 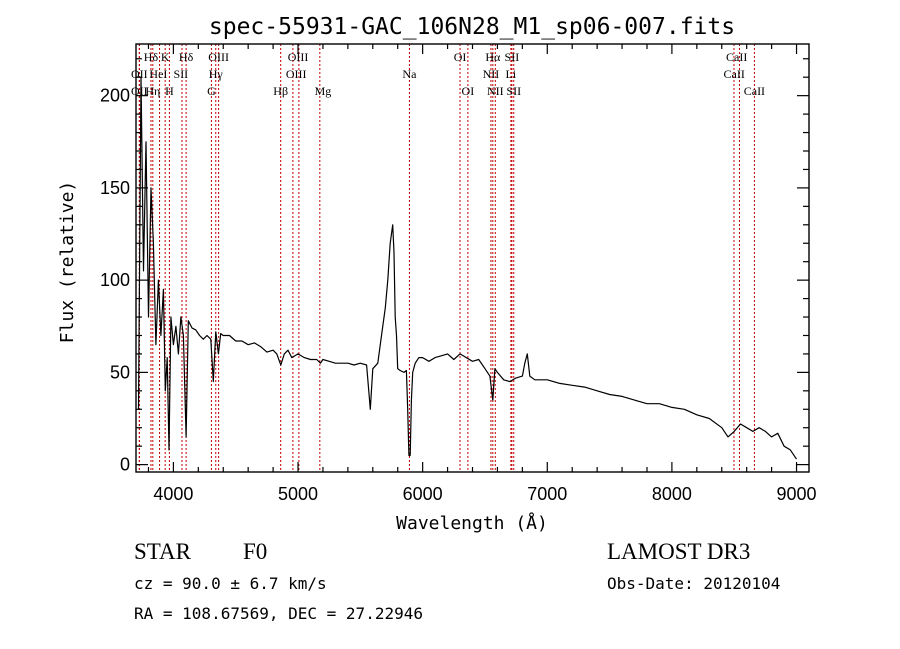 I want to click on line-label: Li, so click(x=511, y=74).